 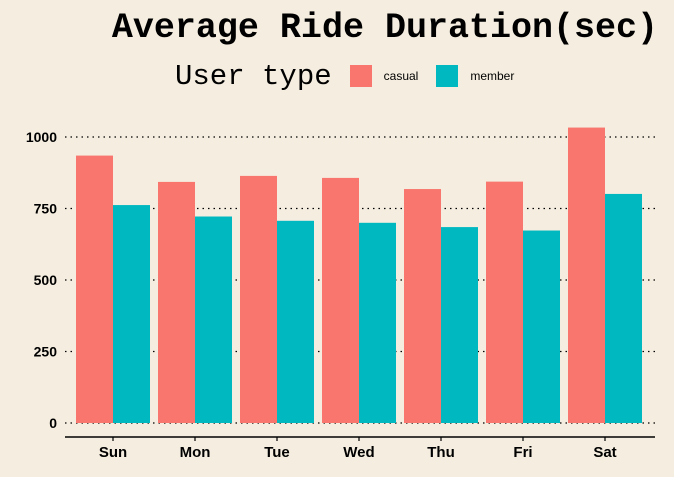 What do you see at coordinates (401, 76) in the screenshot?
I see `legend-label-casual: casual` at bounding box center [401, 76].